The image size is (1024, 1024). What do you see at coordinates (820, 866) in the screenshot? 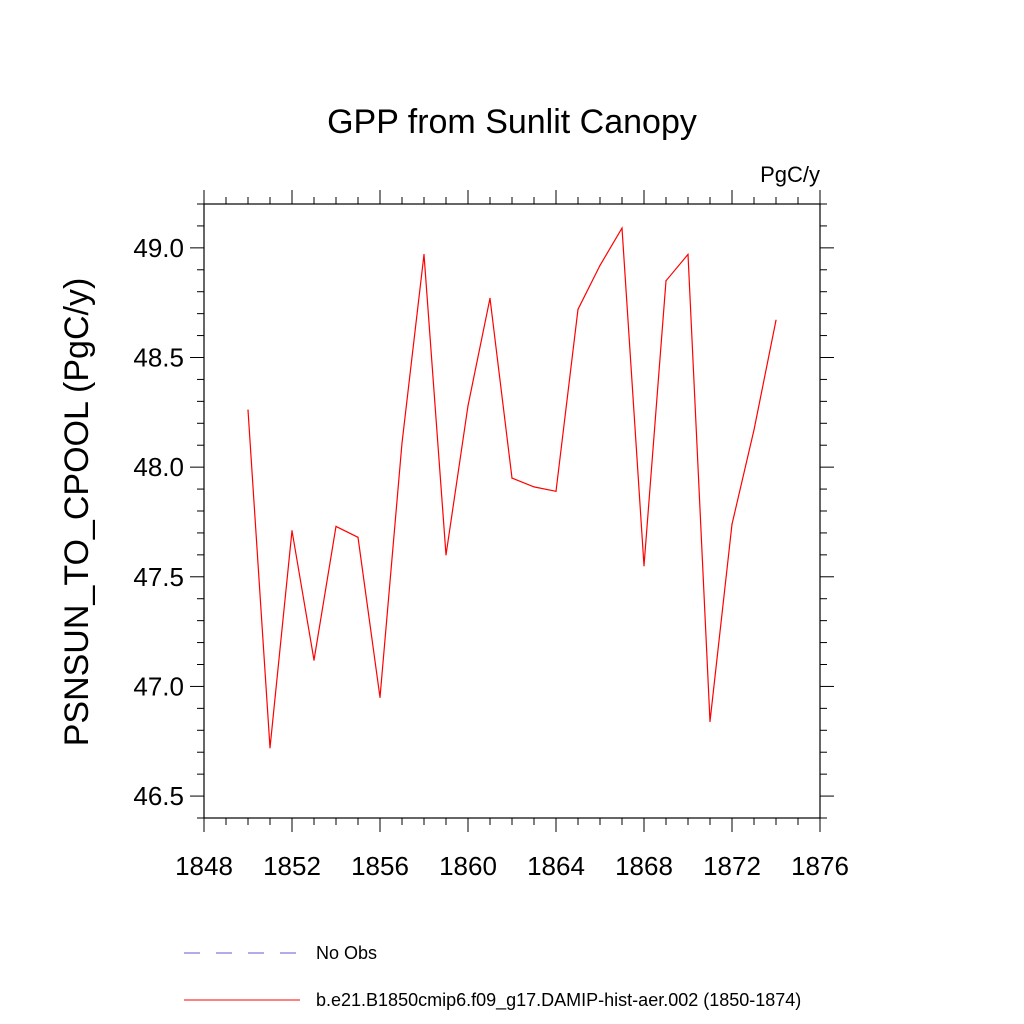
I see `x-tick-label: 1876` at bounding box center [820, 866].